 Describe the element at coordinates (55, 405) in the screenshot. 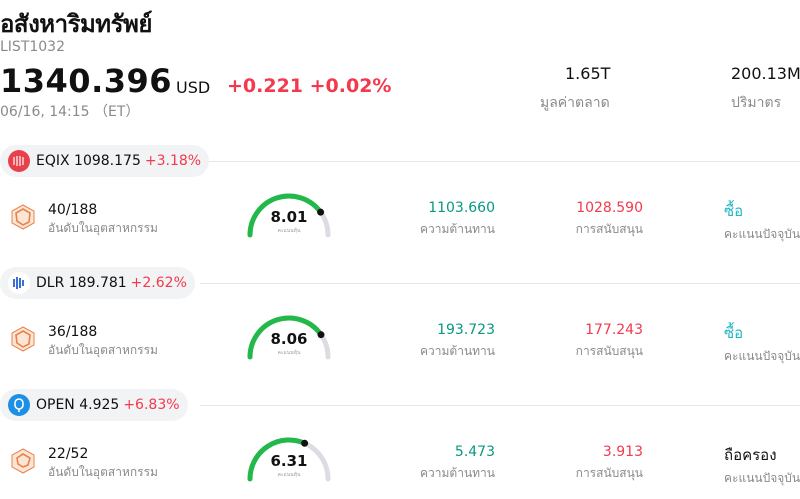

I see `stock-ticker: OPEN` at that location.